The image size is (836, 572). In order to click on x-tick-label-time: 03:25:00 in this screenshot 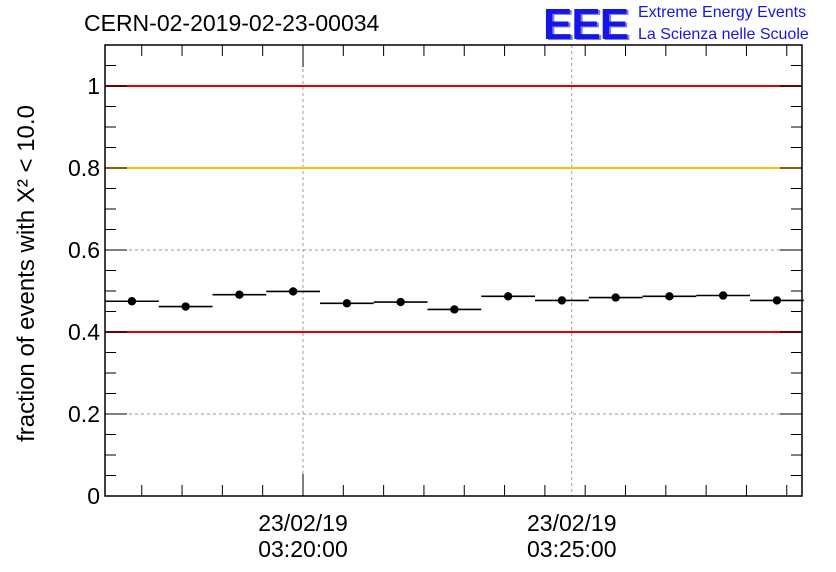, I will do `click(572, 549)`.